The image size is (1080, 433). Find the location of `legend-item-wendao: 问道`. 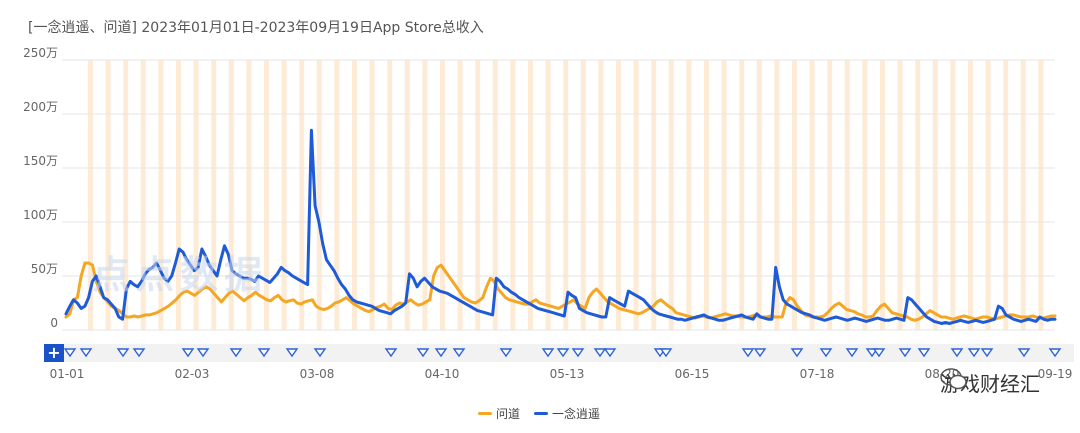

legend-item-wendao: 问道 is located at coordinates (499, 413).